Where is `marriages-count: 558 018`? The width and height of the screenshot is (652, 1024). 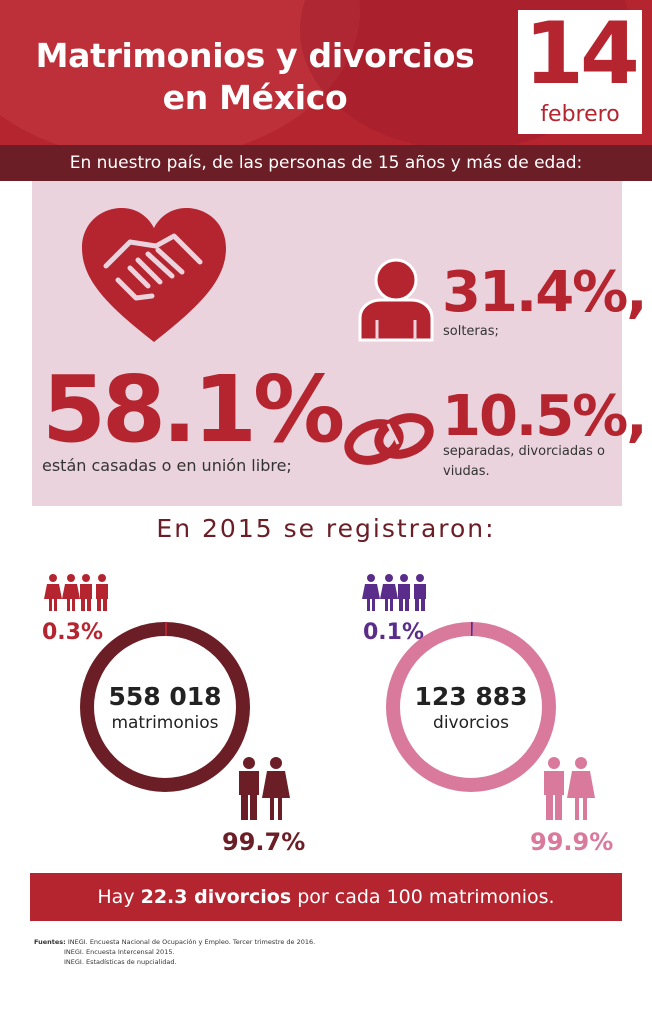
marriages-count: 558 018 is located at coordinates (165, 696).